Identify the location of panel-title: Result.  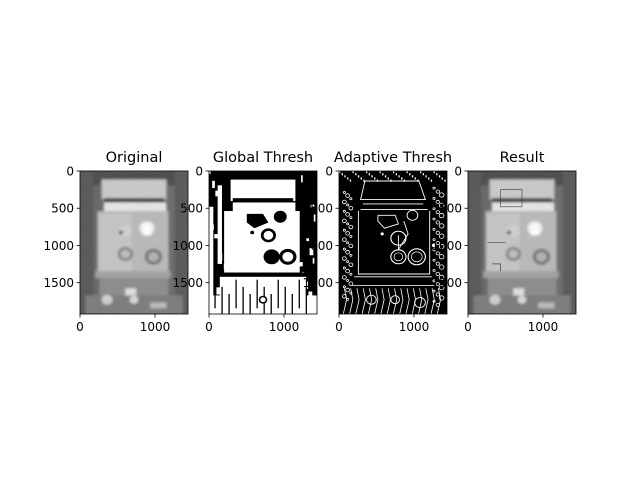
(522, 158).